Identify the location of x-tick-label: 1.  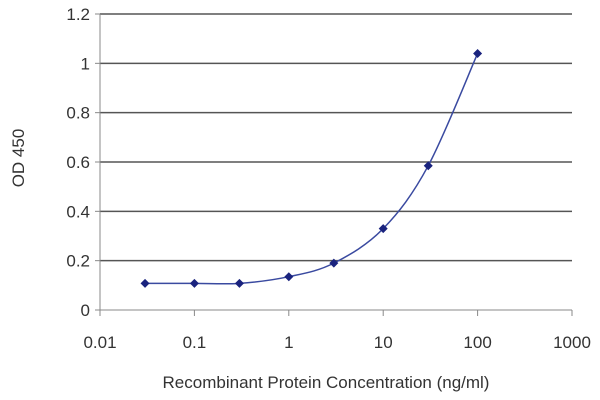
(288, 342).